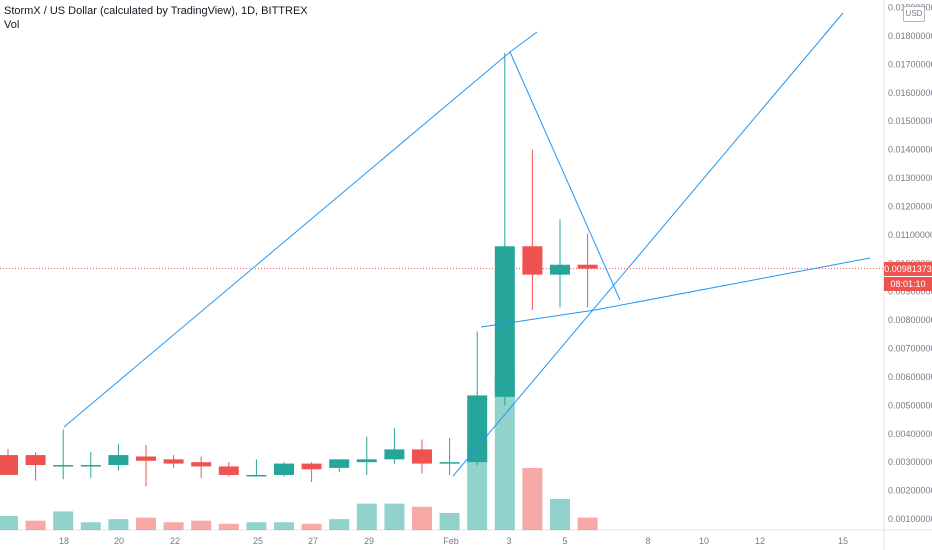 Image resolution: width=932 pixels, height=550 pixels. I want to click on x-tick-label: Feb, so click(451, 541).